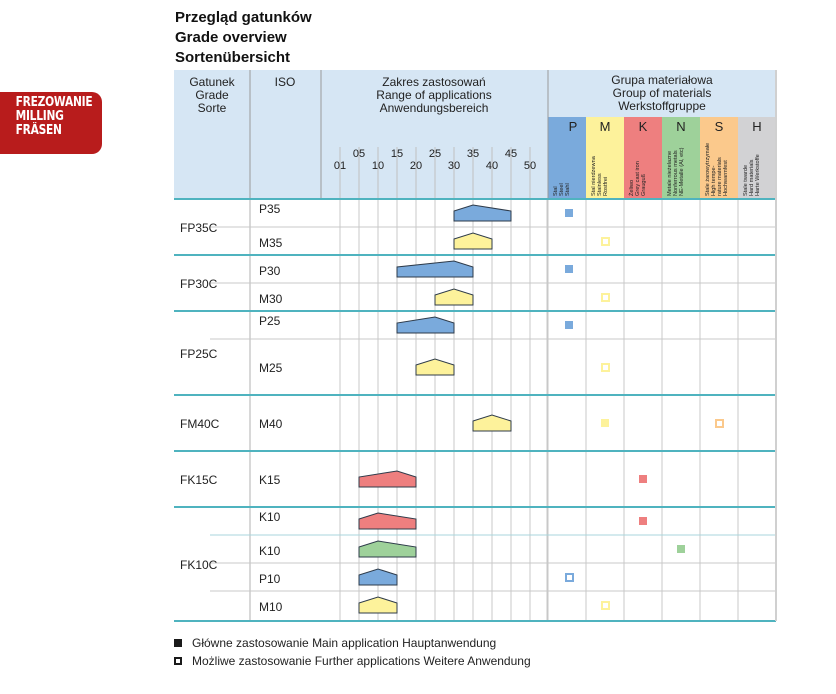 The image size is (836, 694). What do you see at coordinates (199, 284) in the screenshot?
I see `grade-label: FP30C` at bounding box center [199, 284].